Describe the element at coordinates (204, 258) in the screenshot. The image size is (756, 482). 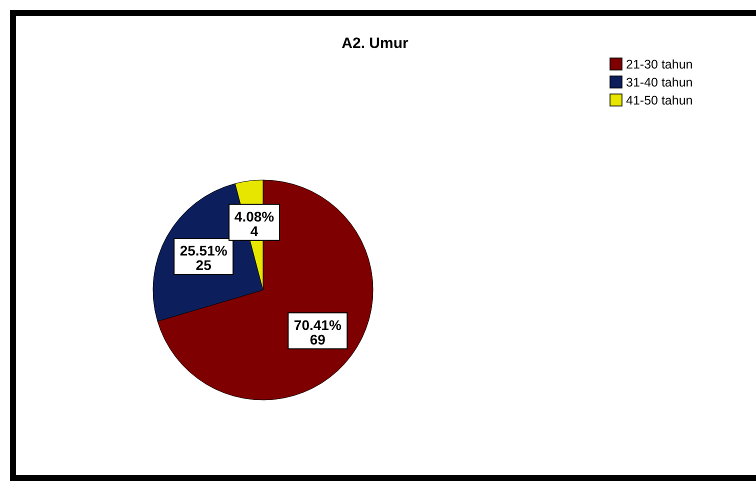
I see `data-label: 25.51% 25` at that location.